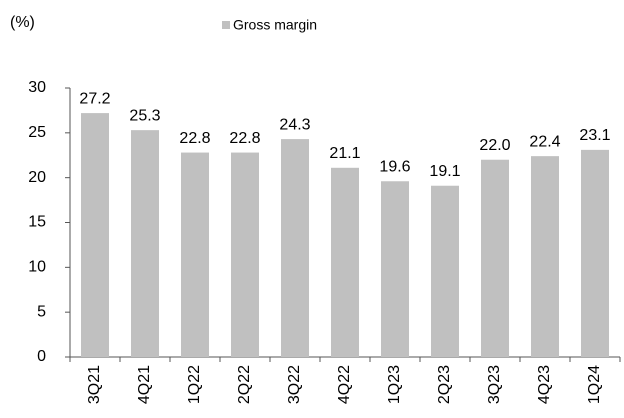 This screenshot has height=418, width=624. What do you see at coordinates (41, 356) in the screenshot?
I see `y-tick-label: 0` at bounding box center [41, 356].